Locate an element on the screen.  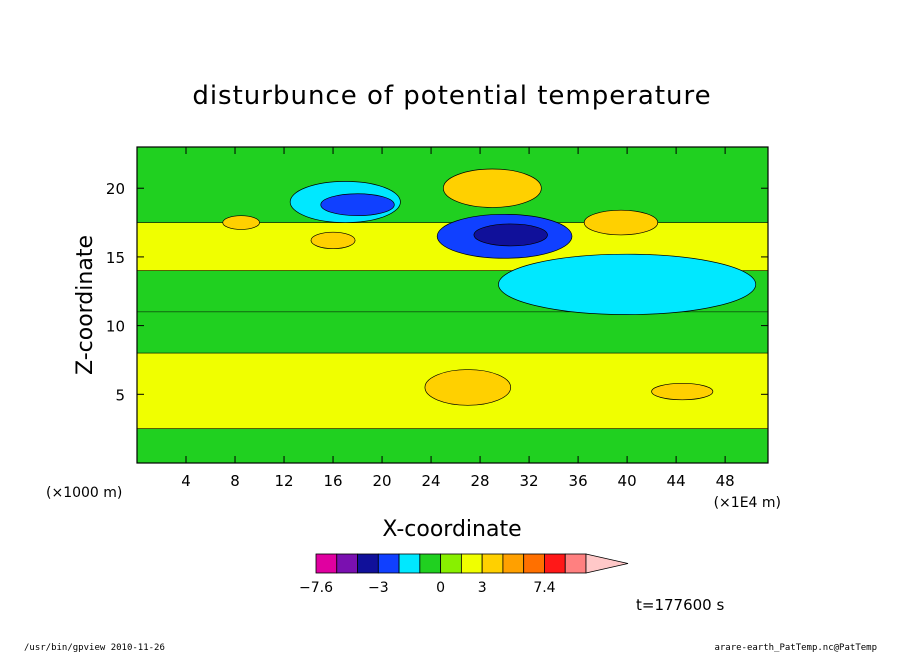
y-tick-label-5: 5 is located at coordinates (120, 395).